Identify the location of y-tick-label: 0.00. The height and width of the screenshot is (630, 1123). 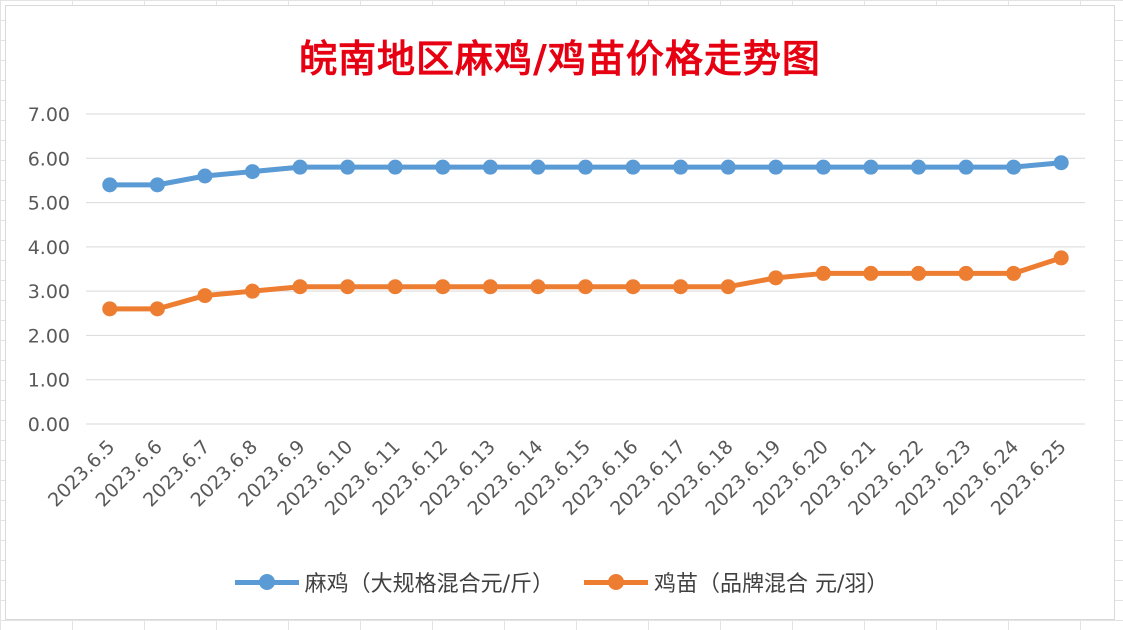
(49, 425).